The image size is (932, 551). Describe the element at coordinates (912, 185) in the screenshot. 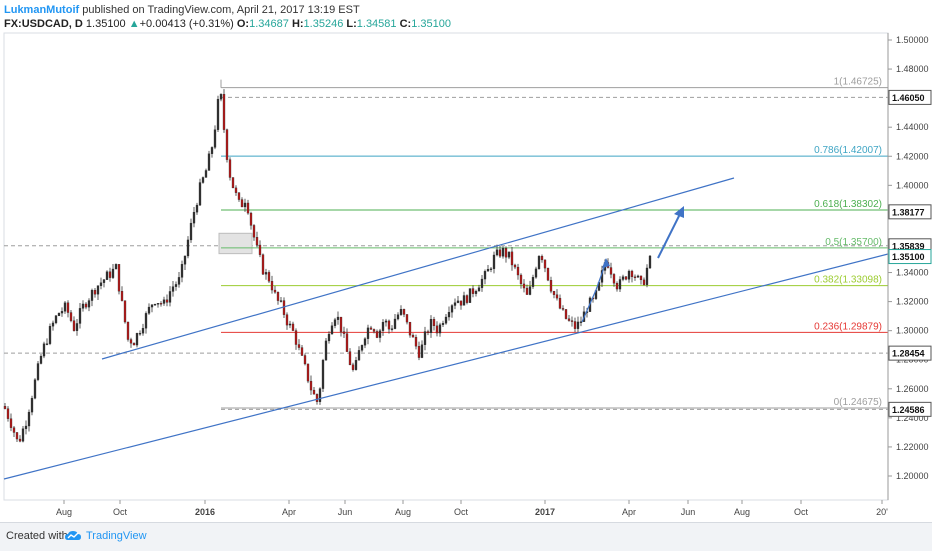

I see `y-tick-label: 1.40000` at that location.